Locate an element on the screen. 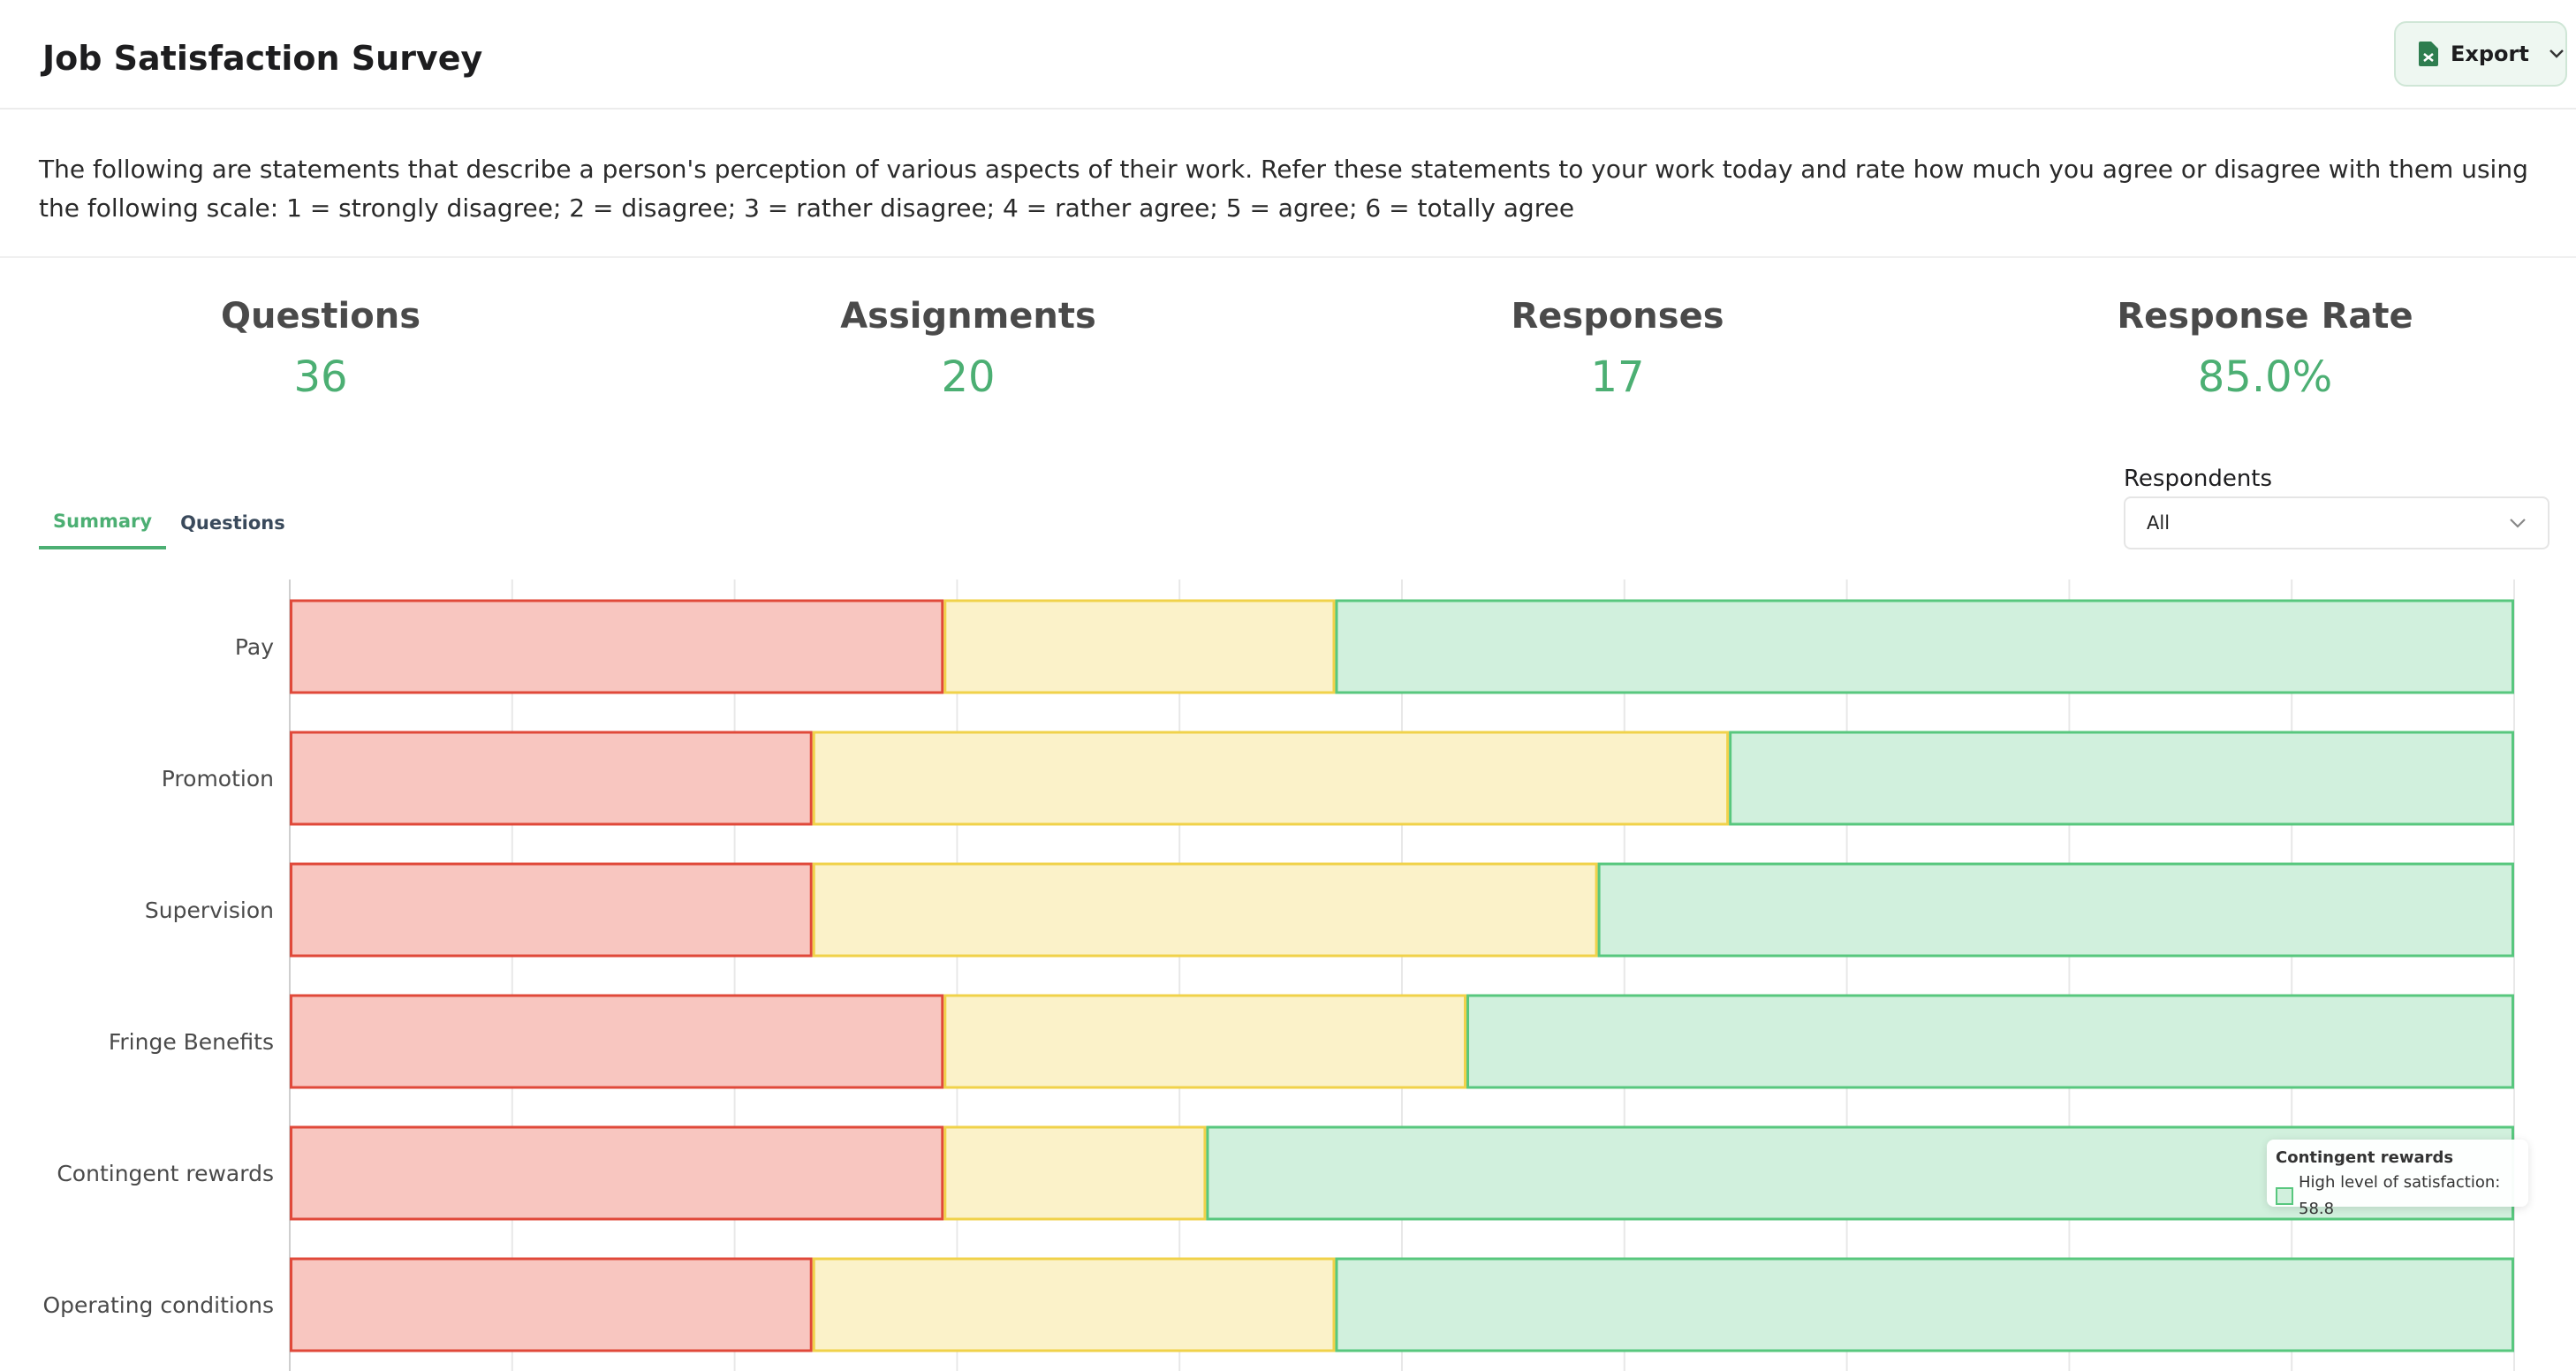  stat-value: 36 is located at coordinates (320, 377).